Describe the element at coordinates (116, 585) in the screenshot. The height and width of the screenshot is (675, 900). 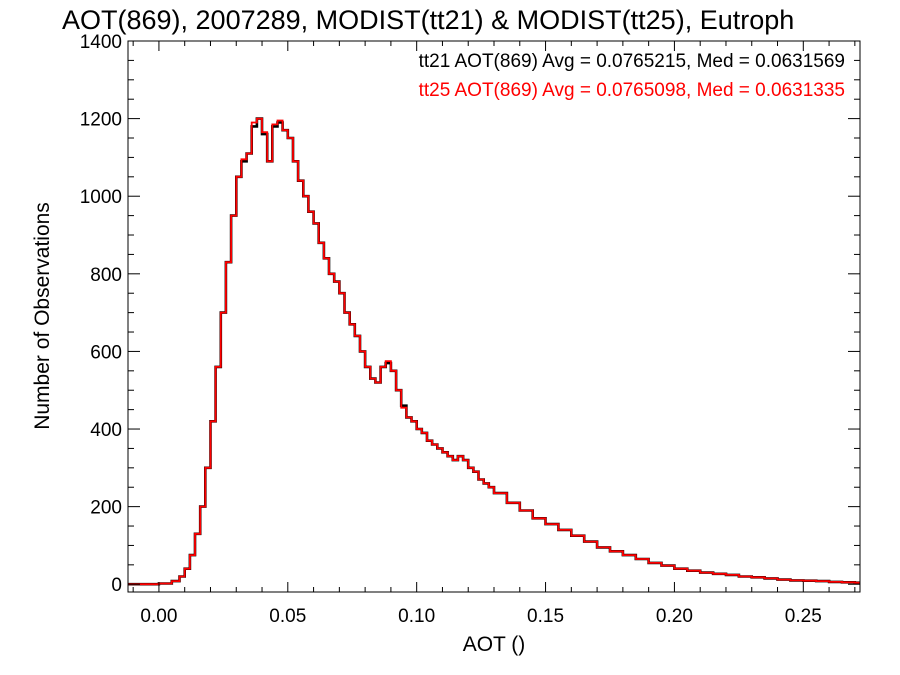
I see `y-tick-label: 0` at that location.